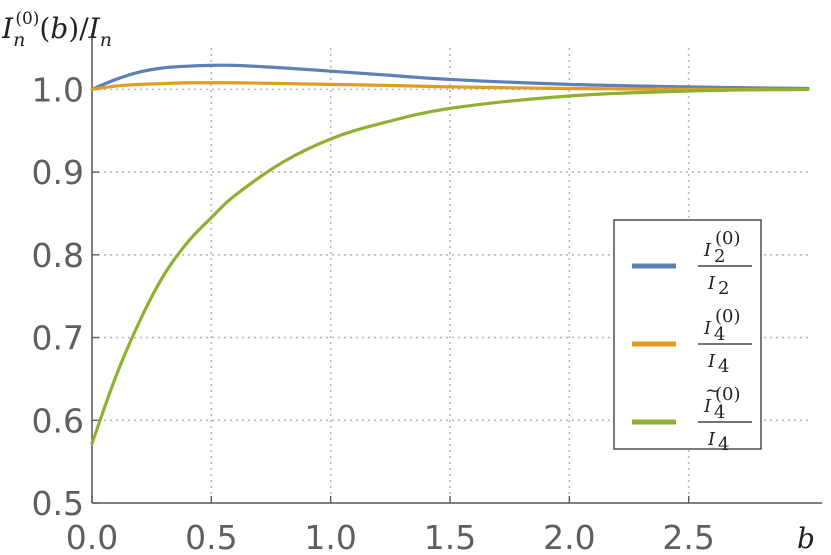 Image resolution: width=831 pixels, height=555 pixels. What do you see at coordinates (58, 89) in the screenshot?
I see `y-tick-label: 1.0` at bounding box center [58, 89].